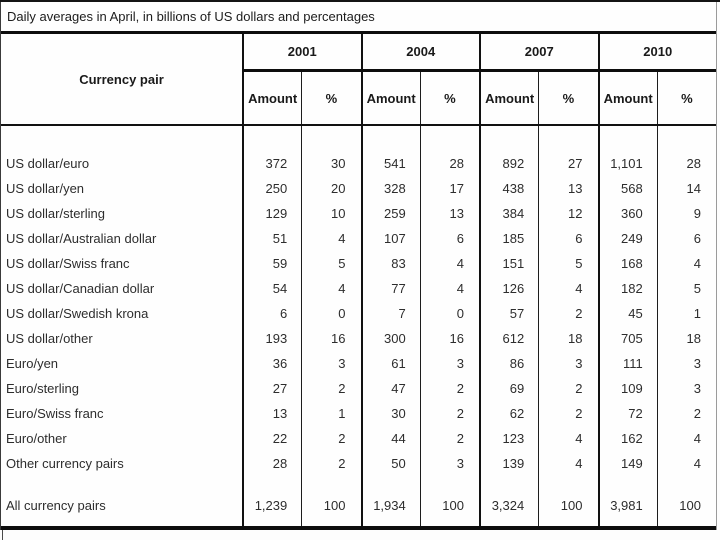  What do you see at coordinates (390, 338) in the screenshot?
I see `amount-cell: 300` at bounding box center [390, 338].